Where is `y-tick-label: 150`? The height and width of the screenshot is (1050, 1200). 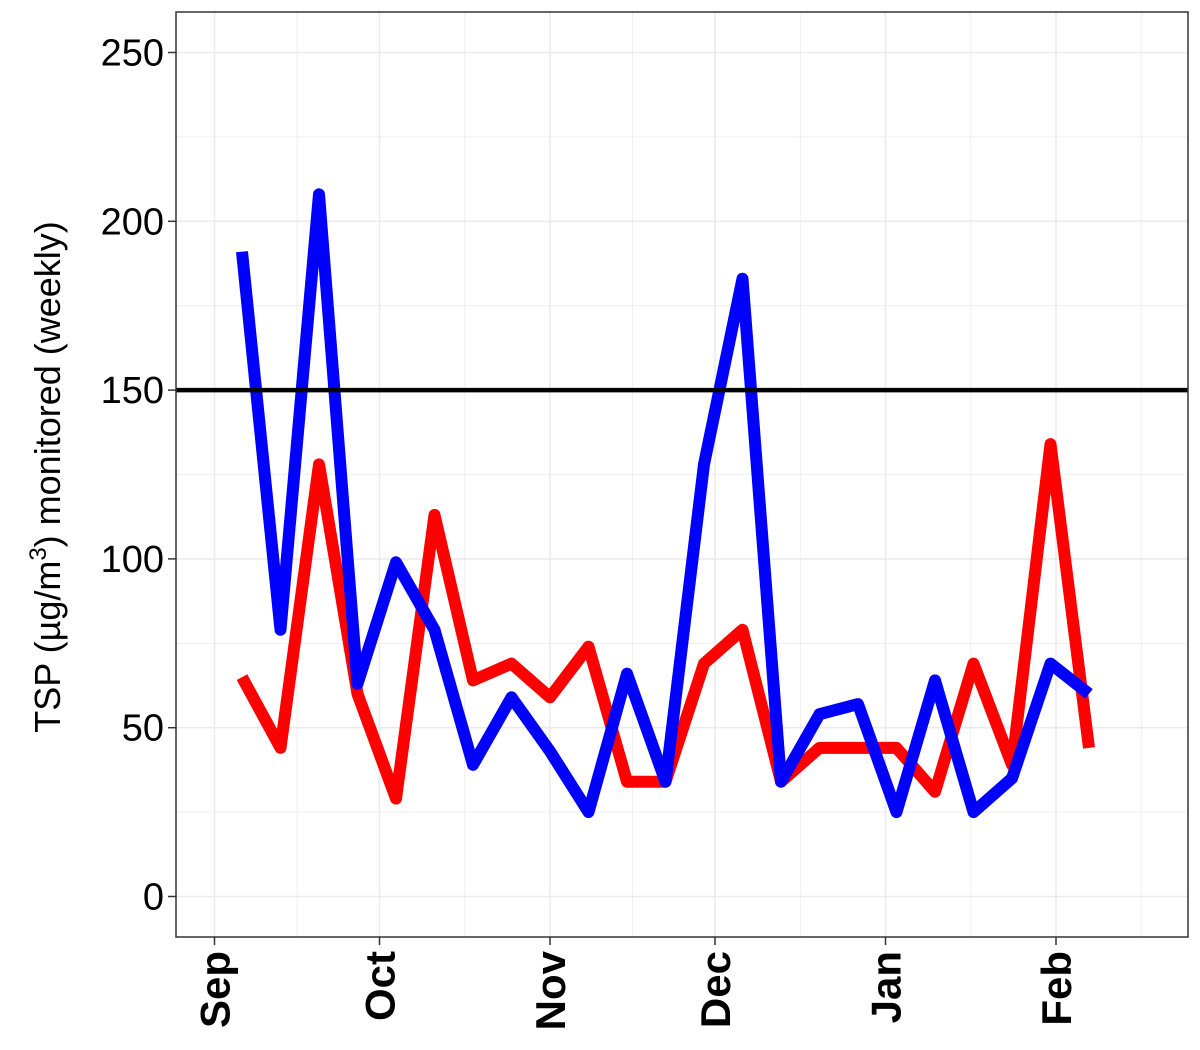
y-tick-label: 150 is located at coordinates (132, 391).